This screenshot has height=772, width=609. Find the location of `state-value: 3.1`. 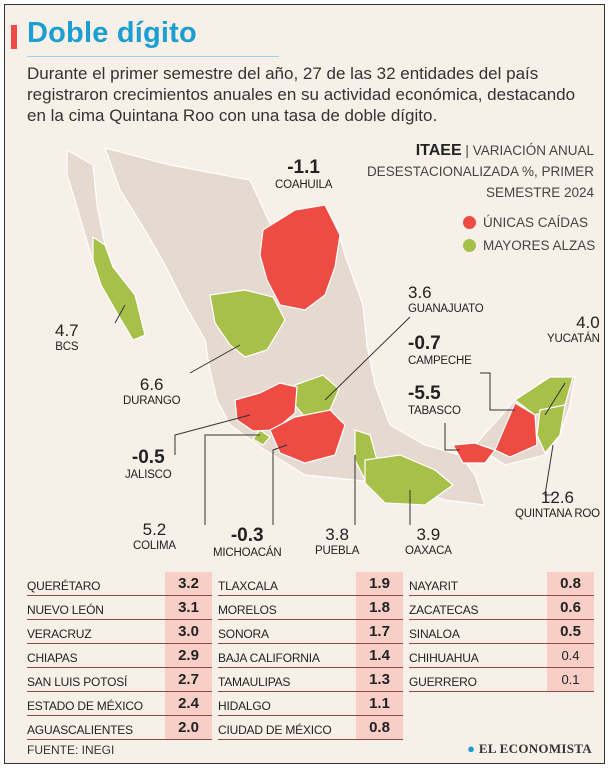

state-value: 3.1 is located at coordinates (188, 607).